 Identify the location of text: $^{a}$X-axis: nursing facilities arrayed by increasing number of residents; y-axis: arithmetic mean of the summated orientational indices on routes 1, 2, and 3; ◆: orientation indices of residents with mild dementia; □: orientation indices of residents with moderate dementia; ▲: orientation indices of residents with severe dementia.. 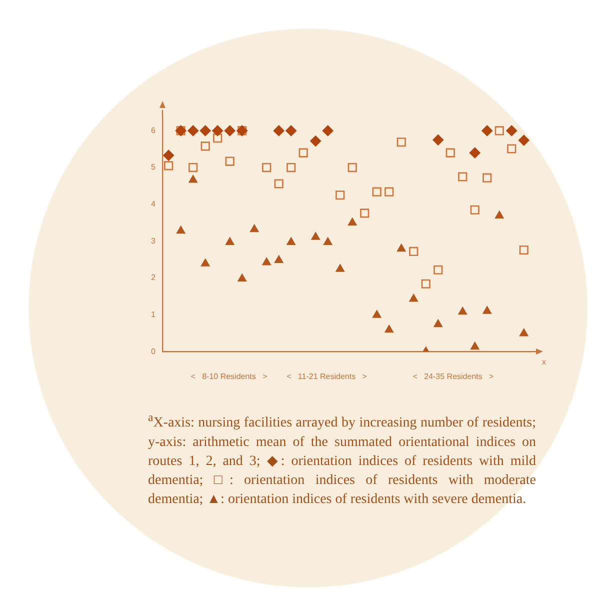
(342, 459).